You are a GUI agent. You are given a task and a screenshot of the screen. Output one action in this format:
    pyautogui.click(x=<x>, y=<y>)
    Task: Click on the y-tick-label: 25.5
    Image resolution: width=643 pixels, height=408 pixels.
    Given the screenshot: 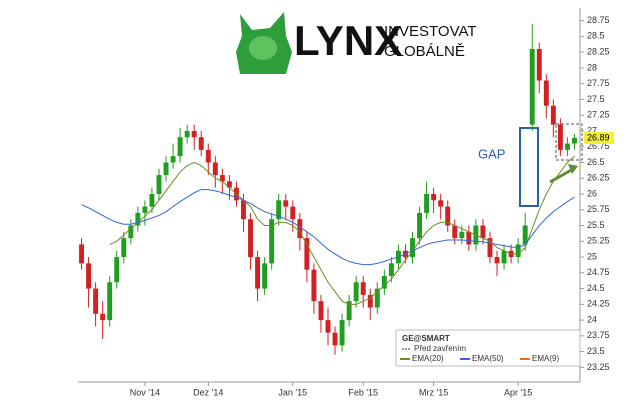 What is the action you would take?
    pyautogui.click(x=596, y=225)
    